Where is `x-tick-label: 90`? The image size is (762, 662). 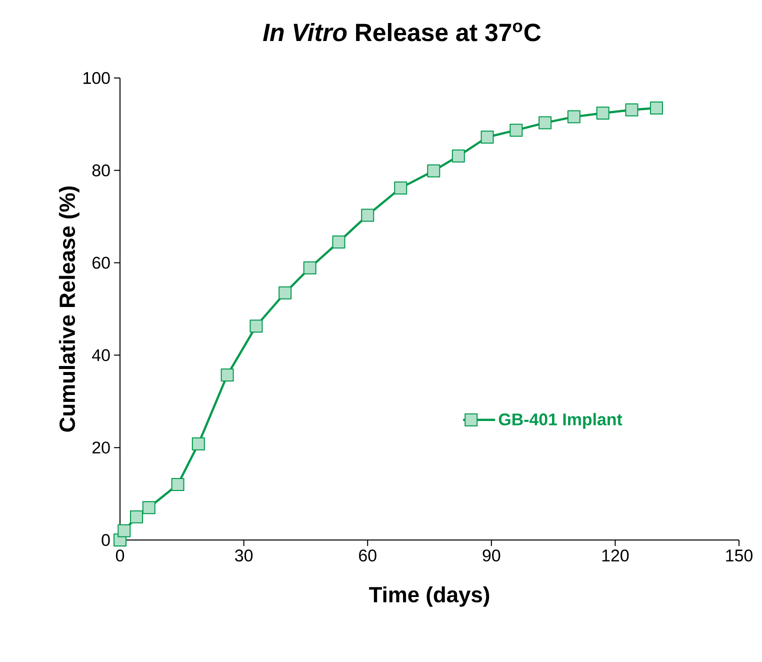
x-tick-label: 90 is located at coordinates (491, 556).